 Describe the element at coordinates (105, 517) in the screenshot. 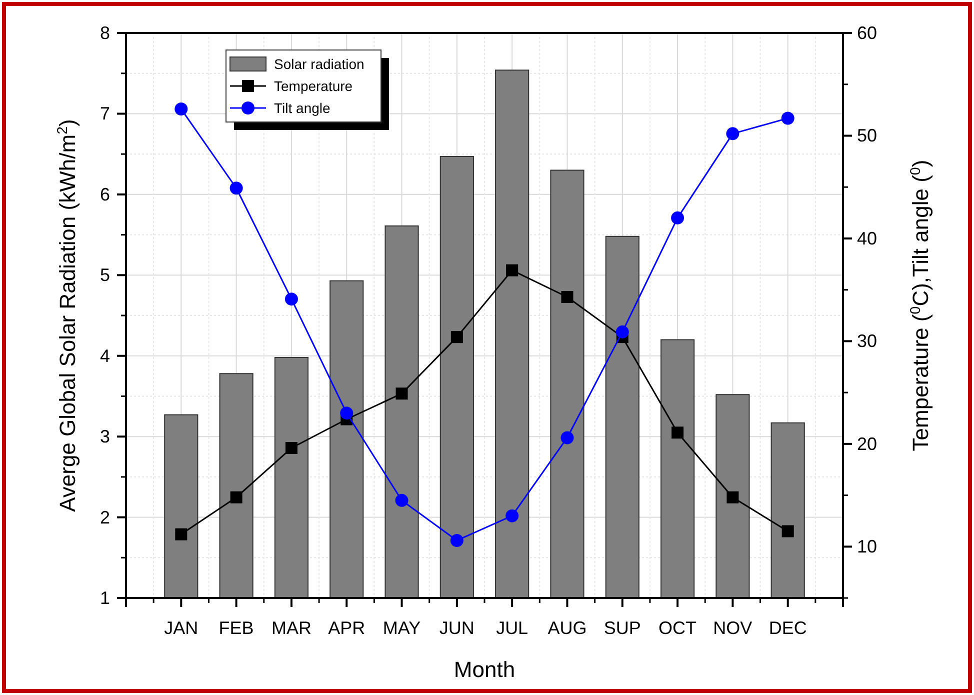

I see `y-tick-label: 2` at that location.